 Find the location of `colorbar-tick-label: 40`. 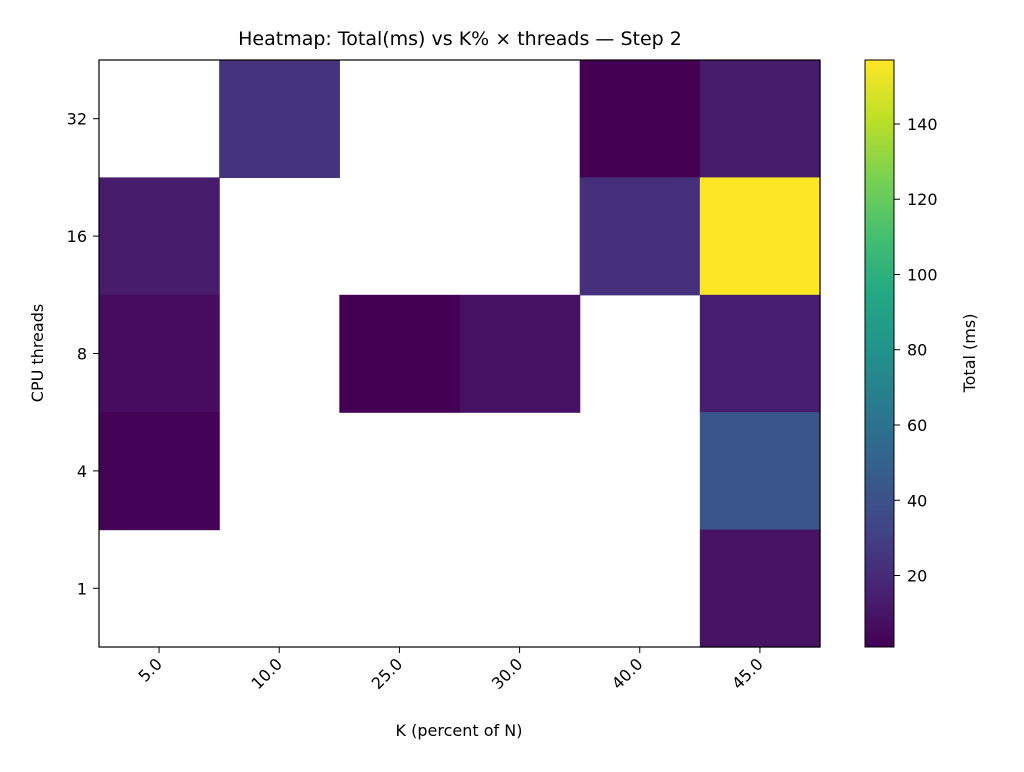

colorbar-tick-label: 40 is located at coordinates (917, 500).